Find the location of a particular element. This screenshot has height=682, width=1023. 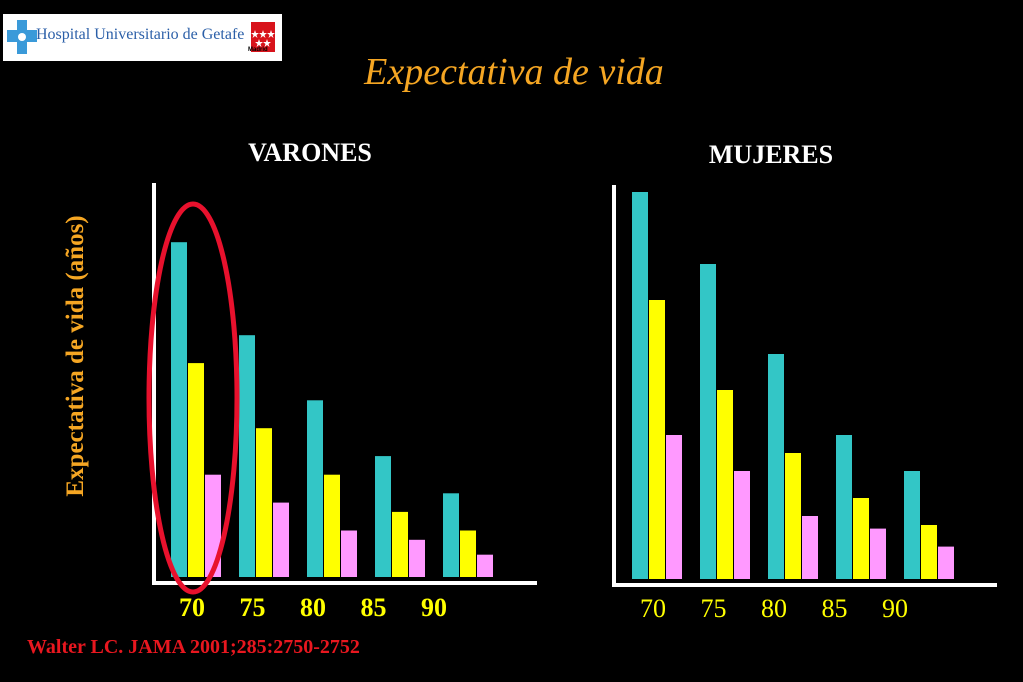

chart-title: MUJERES is located at coordinates (771, 154).